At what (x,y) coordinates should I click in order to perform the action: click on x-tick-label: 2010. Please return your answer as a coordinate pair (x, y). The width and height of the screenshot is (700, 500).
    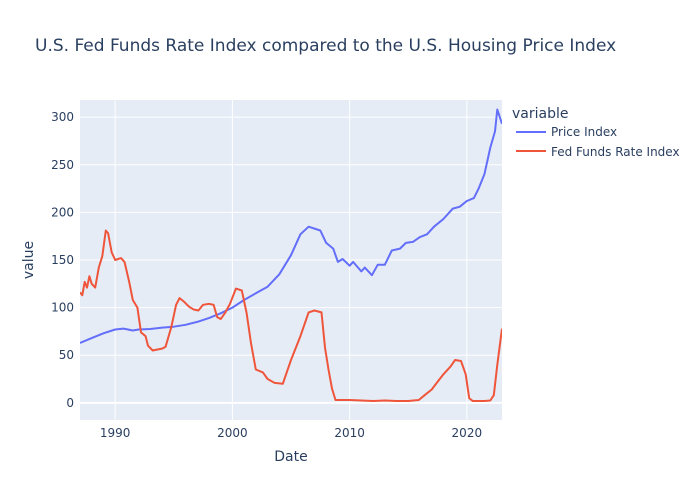
    Looking at the image, I should click on (349, 433).